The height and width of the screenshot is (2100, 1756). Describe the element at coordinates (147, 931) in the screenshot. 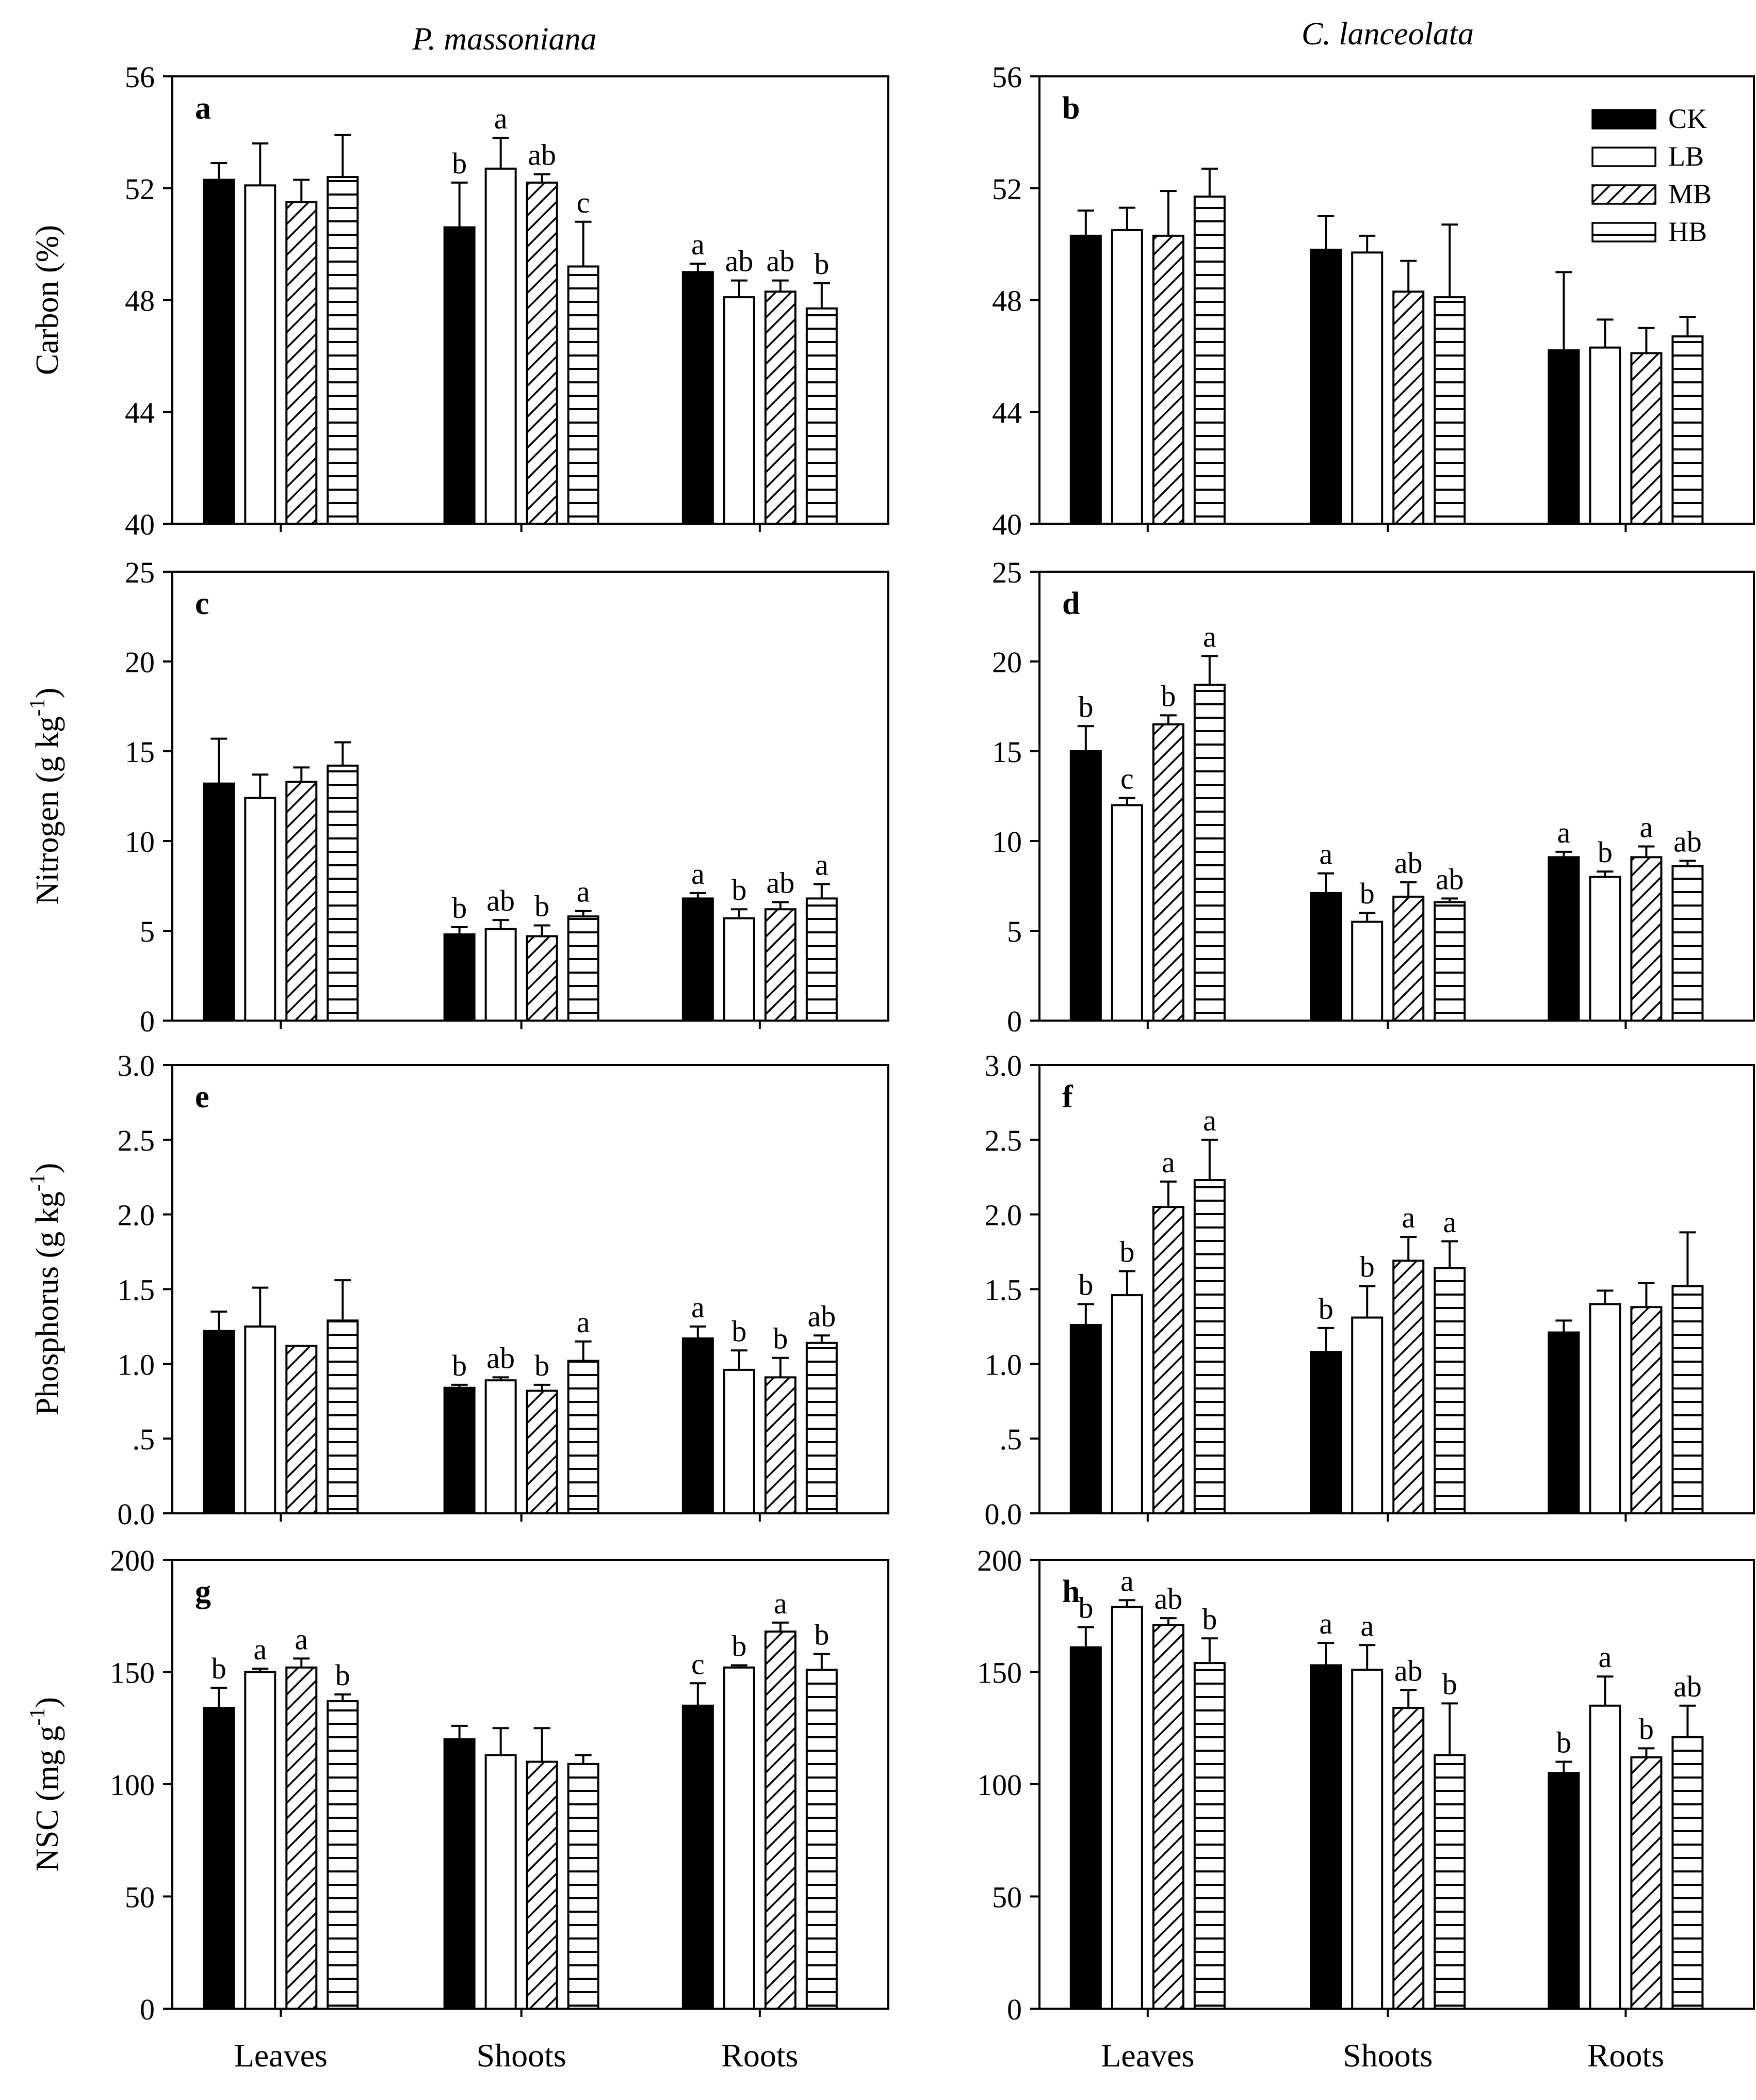

I see `y-tick-label: 5` at that location.